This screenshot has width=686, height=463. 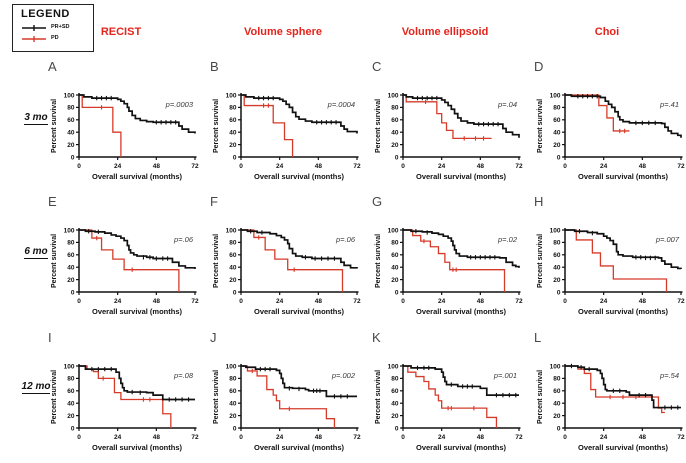 What do you see at coordinates (505, 375) in the screenshot?
I see `p-value-label: p=.001` at bounding box center [505, 375].